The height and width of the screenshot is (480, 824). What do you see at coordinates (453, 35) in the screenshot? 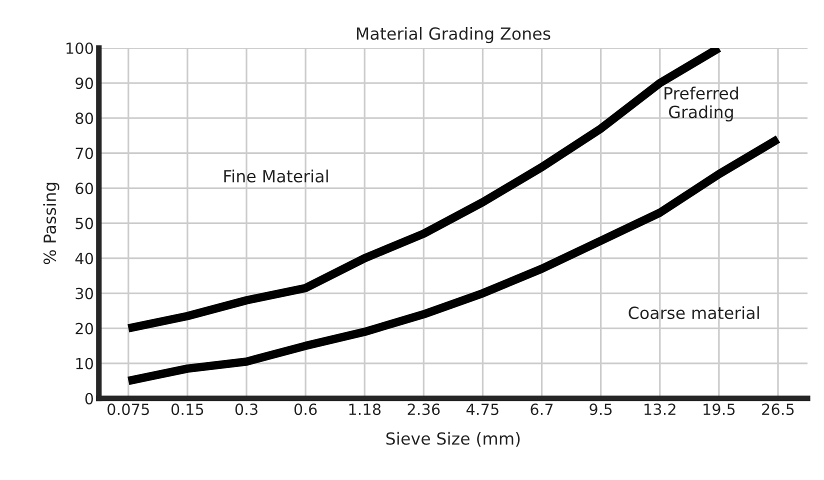
I see `chart-title: Material Grading Zones` at bounding box center [453, 35].